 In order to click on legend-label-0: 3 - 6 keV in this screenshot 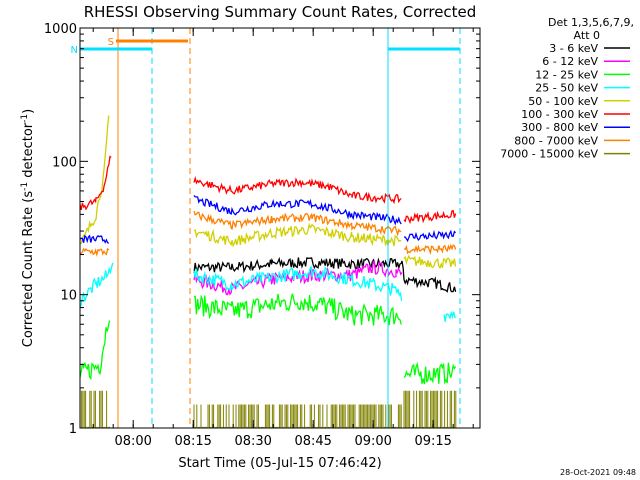, I will do `click(573, 48)`.